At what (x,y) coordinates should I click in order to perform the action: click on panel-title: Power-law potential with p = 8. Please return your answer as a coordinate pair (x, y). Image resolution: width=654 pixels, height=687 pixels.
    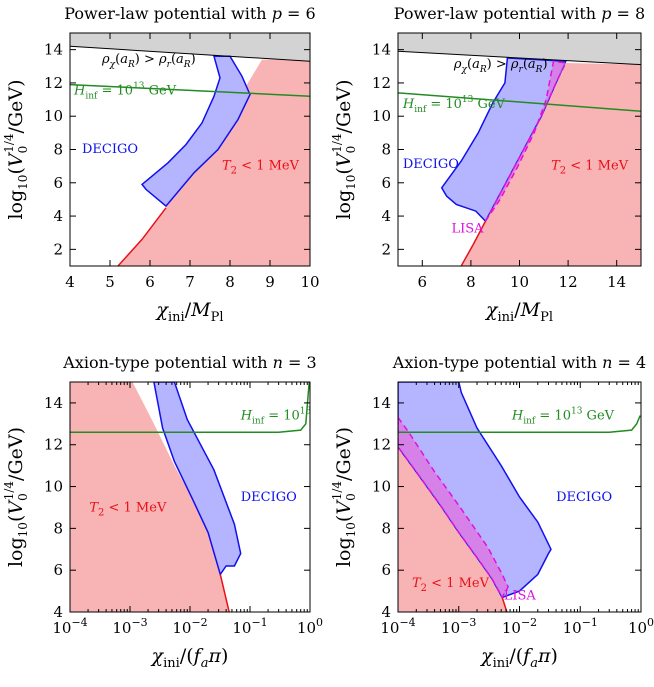
    Looking at the image, I should click on (519, 13).